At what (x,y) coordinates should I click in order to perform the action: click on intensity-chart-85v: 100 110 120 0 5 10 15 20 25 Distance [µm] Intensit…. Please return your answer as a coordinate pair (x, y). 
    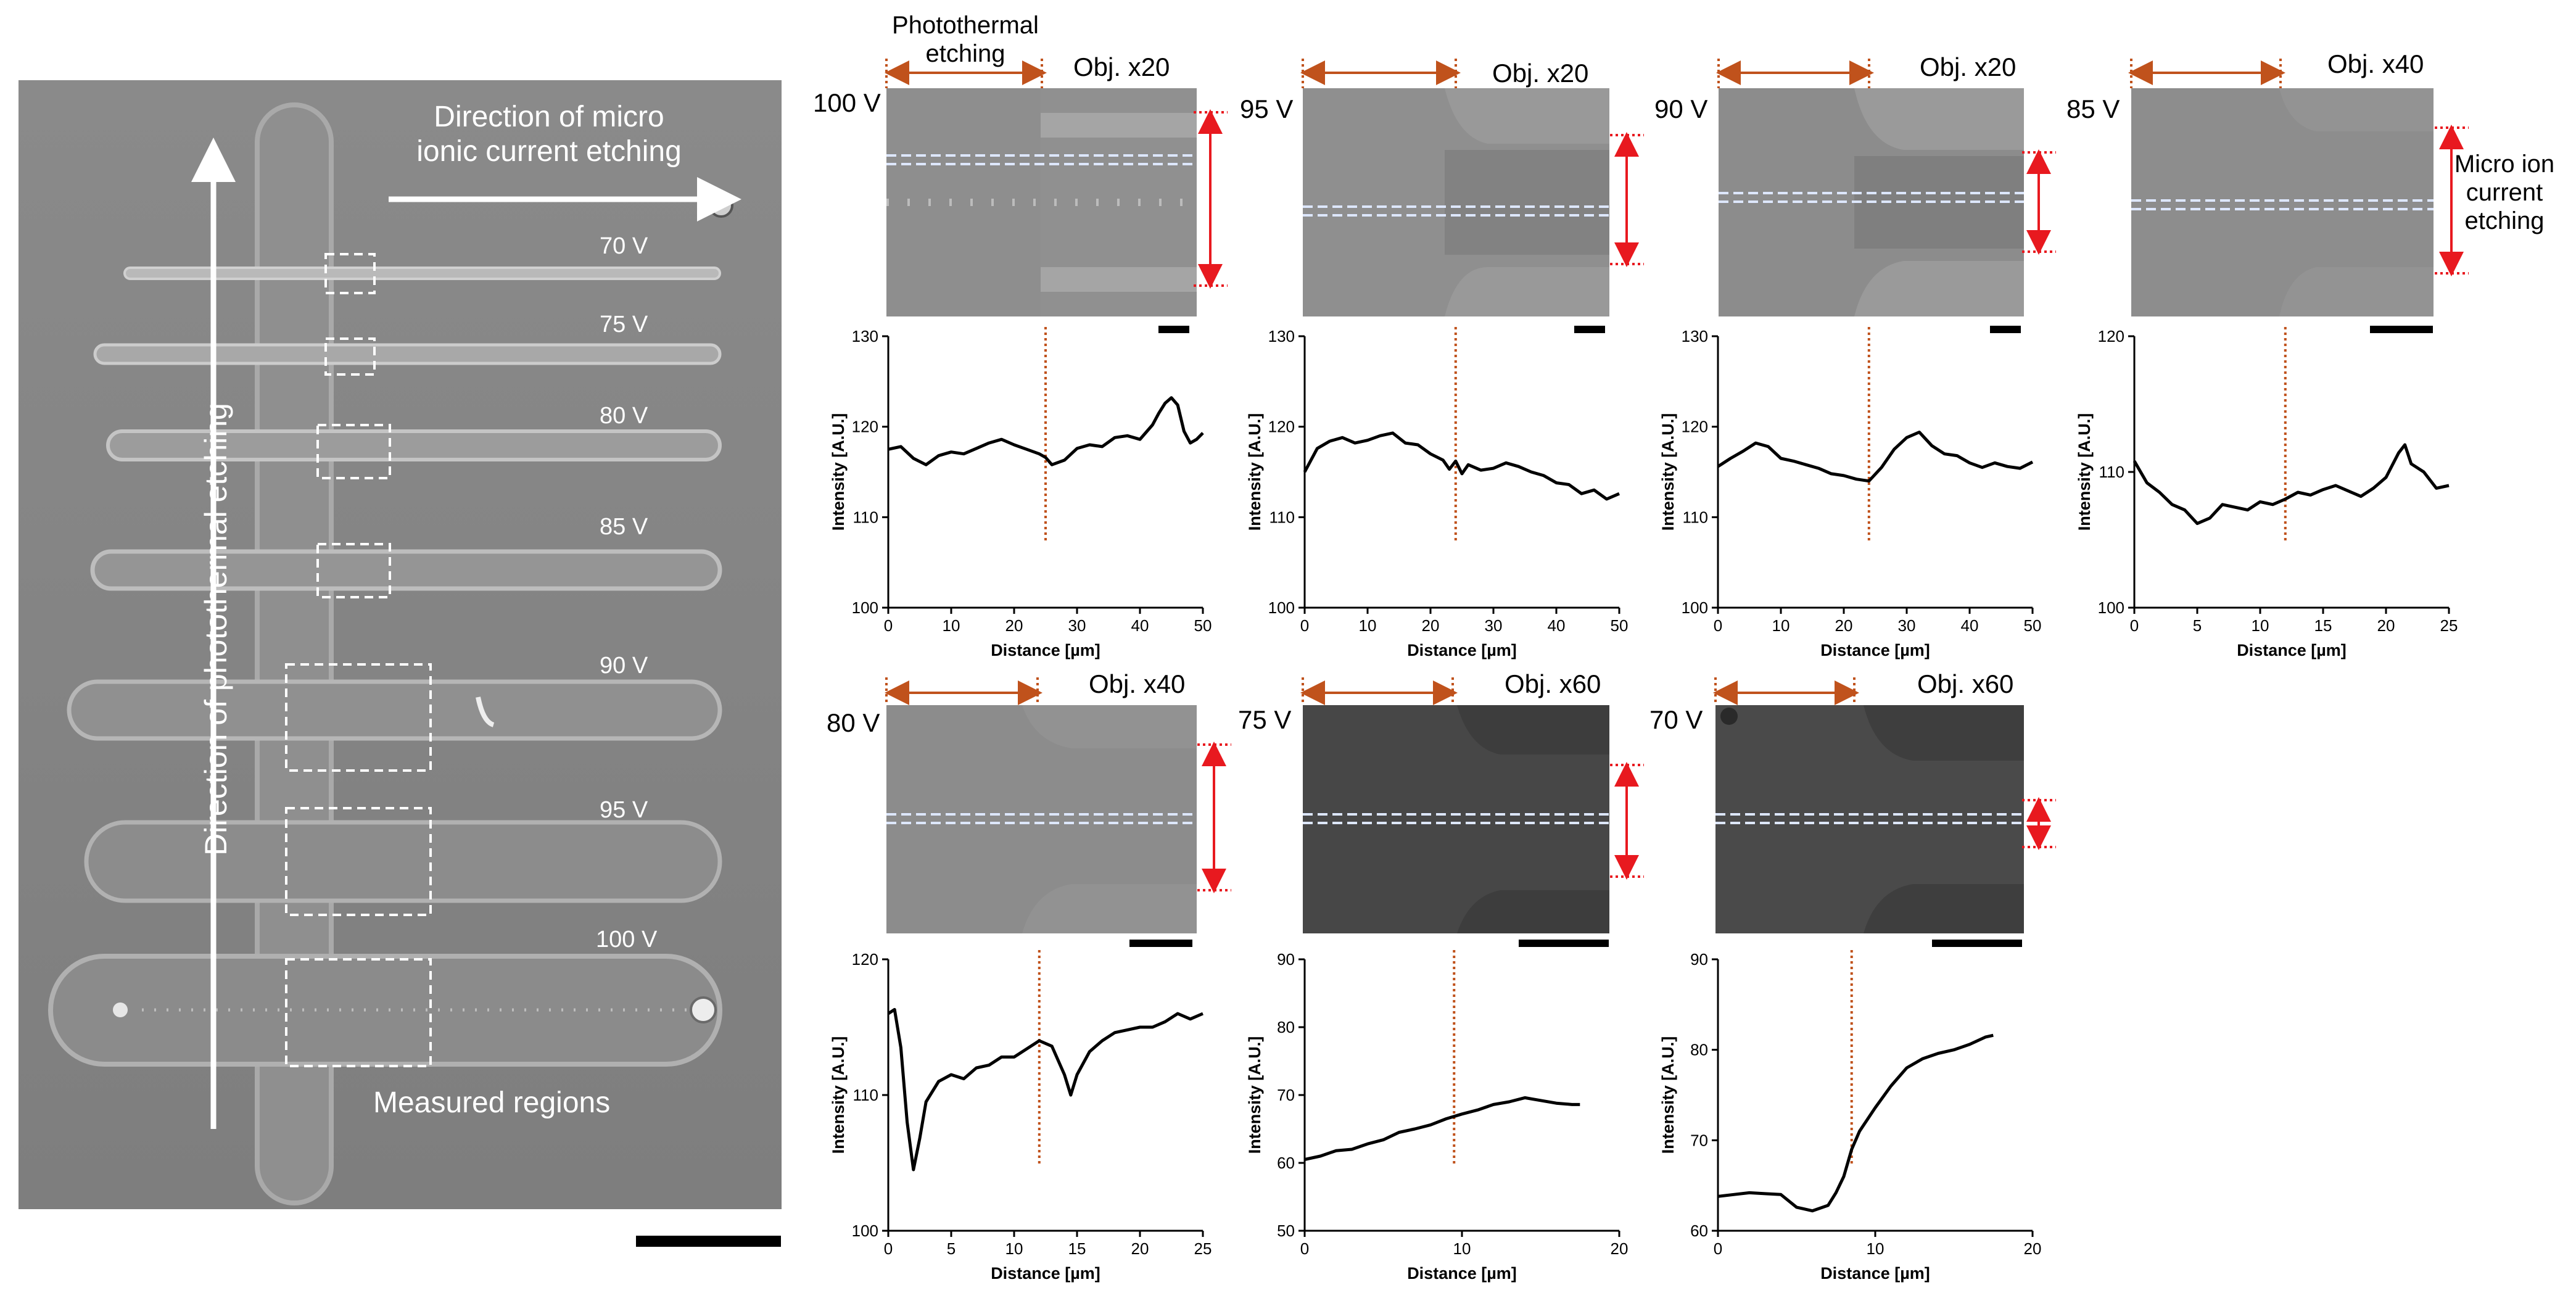
    Looking at the image, I should click on (2266, 493).